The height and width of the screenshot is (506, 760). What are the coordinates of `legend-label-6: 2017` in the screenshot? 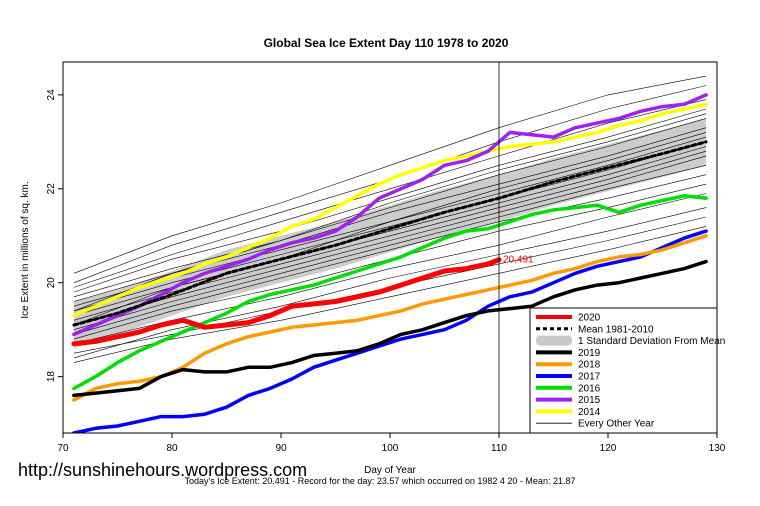 It's located at (589, 377).